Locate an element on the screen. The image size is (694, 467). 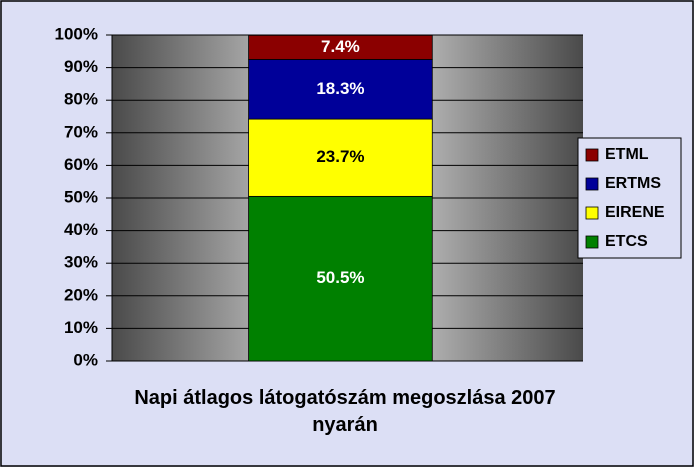
y-tick-label: 0% is located at coordinates (85, 359).